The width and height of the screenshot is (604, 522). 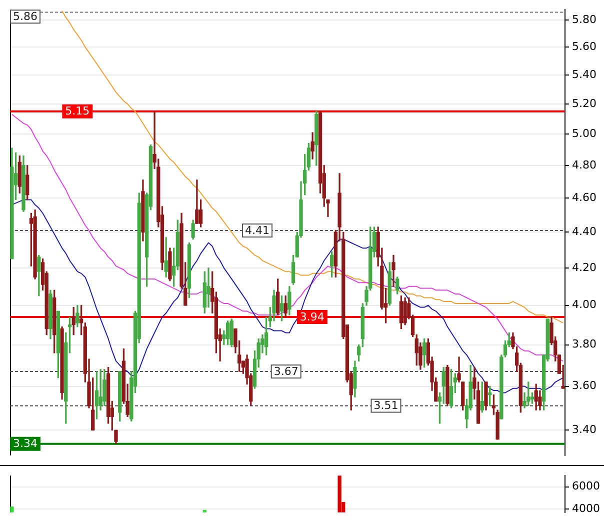 I want to click on annotation: 3.94, so click(x=312, y=317).